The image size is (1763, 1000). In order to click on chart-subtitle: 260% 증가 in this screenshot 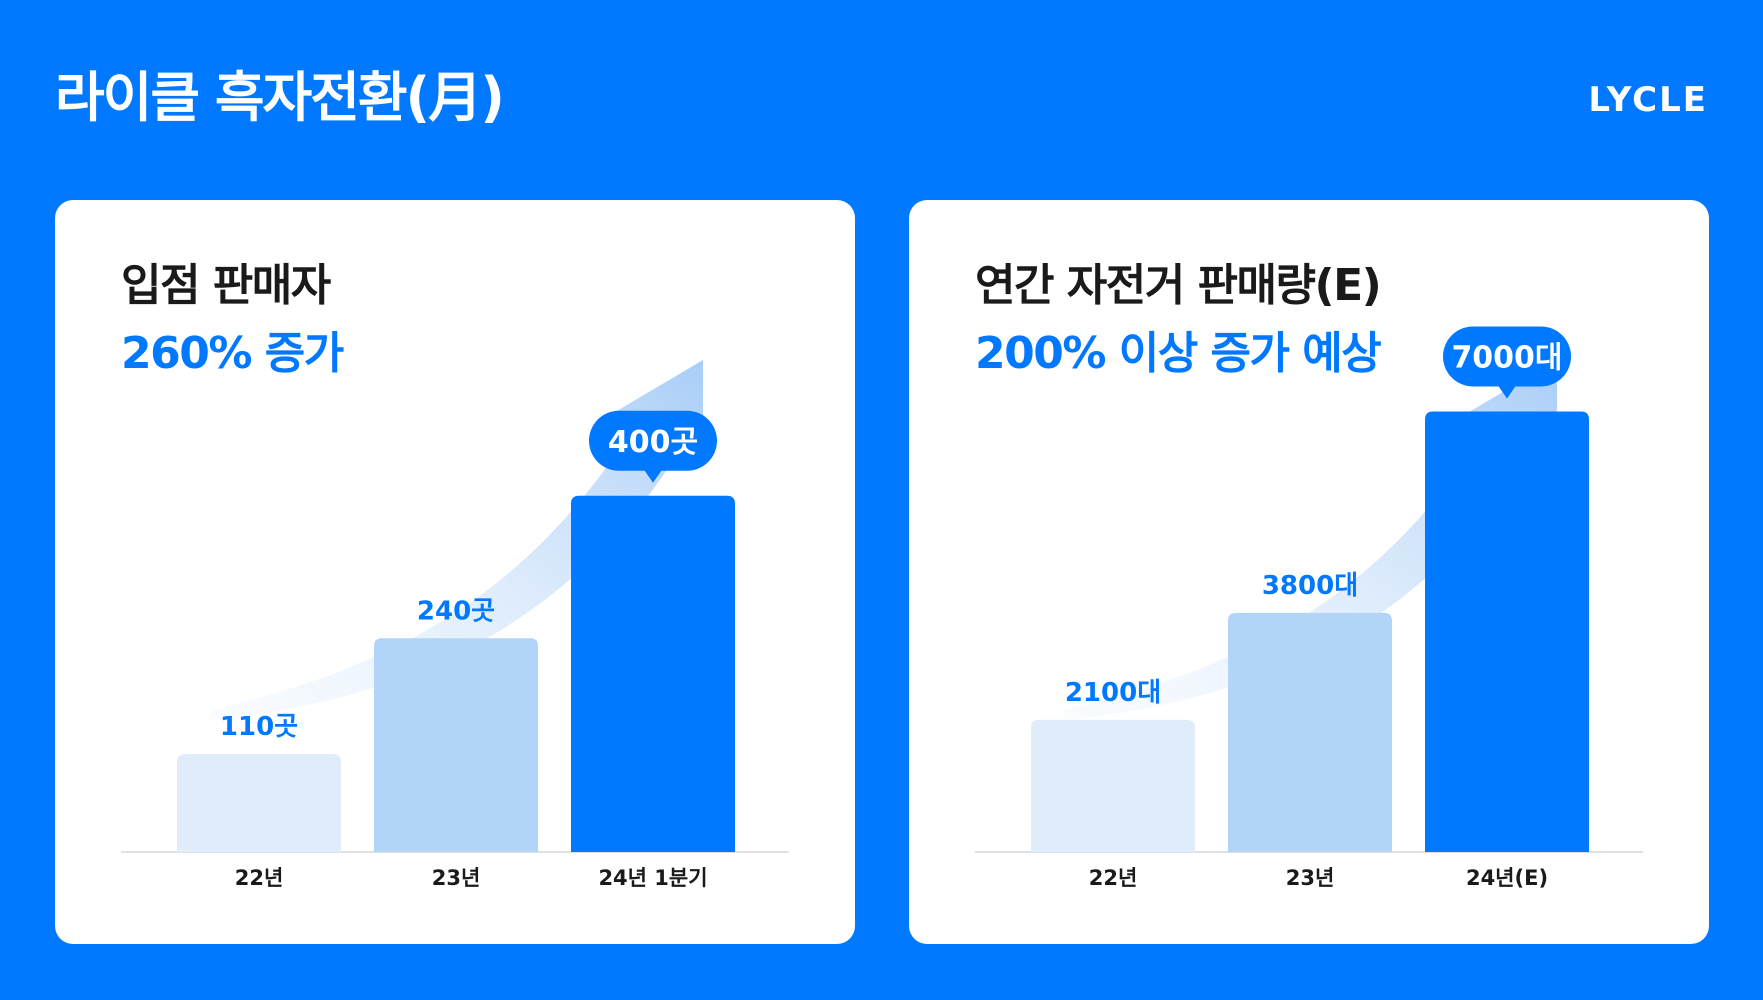, I will do `click(232, 353)`.